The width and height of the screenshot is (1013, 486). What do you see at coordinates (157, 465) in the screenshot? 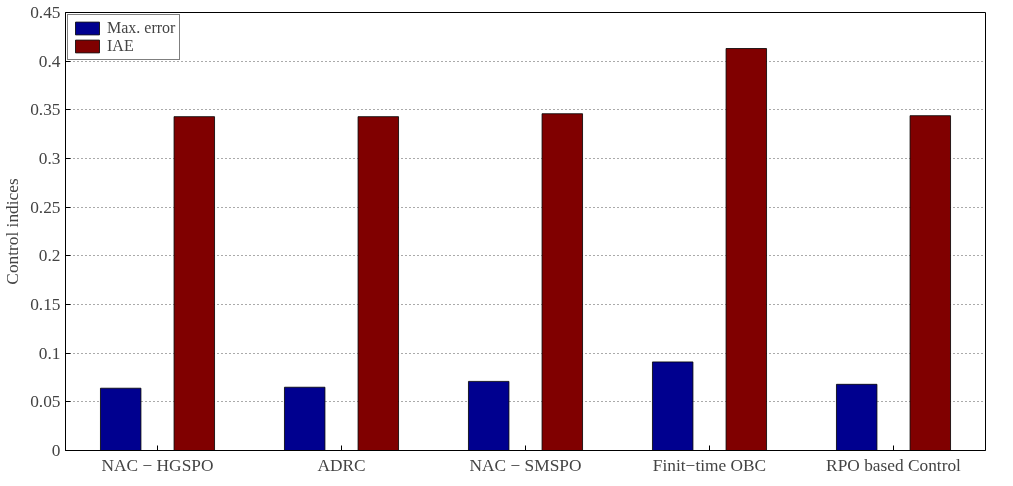
I see `x-tick-label: NAC − HGSPO` at bounding box center [157, 465].